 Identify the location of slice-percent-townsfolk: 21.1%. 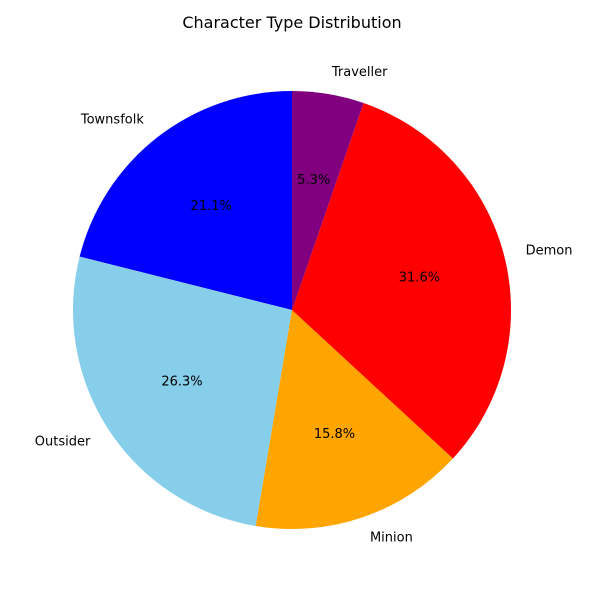
(211, 206).